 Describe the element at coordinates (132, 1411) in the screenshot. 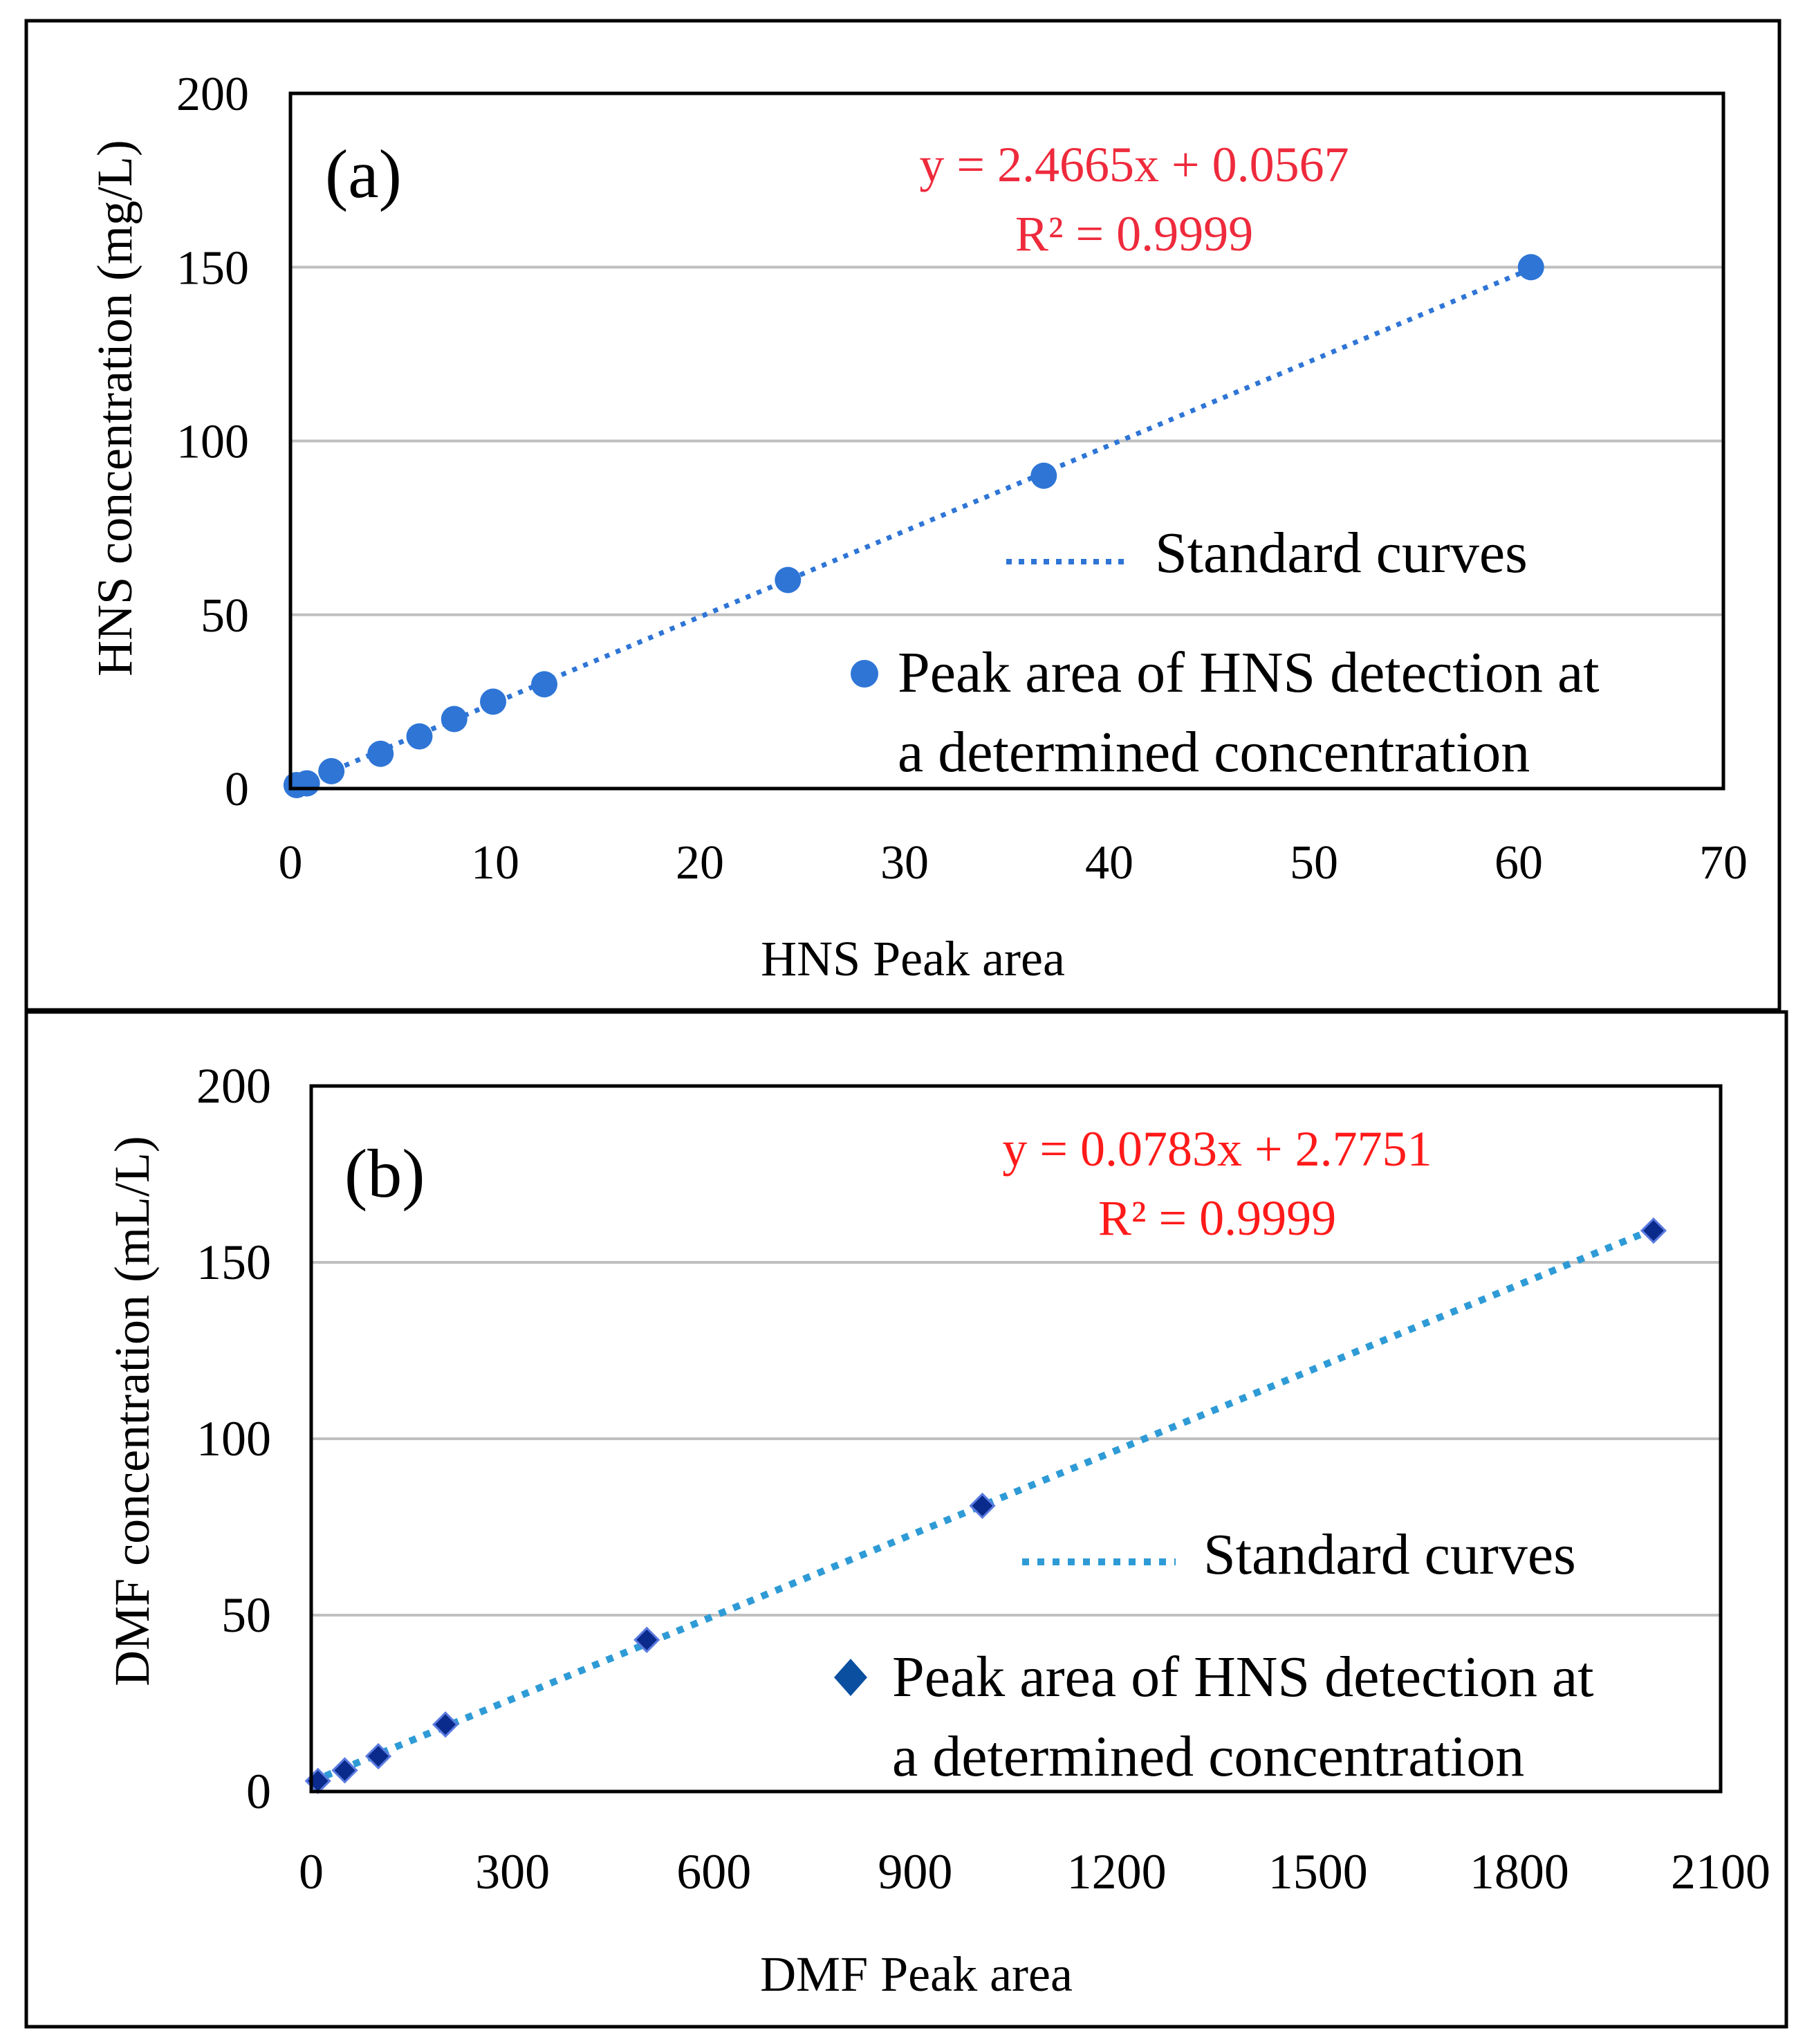

I see `panel-b-y-axis-label: DMF concentration (mL/L)` at that location.